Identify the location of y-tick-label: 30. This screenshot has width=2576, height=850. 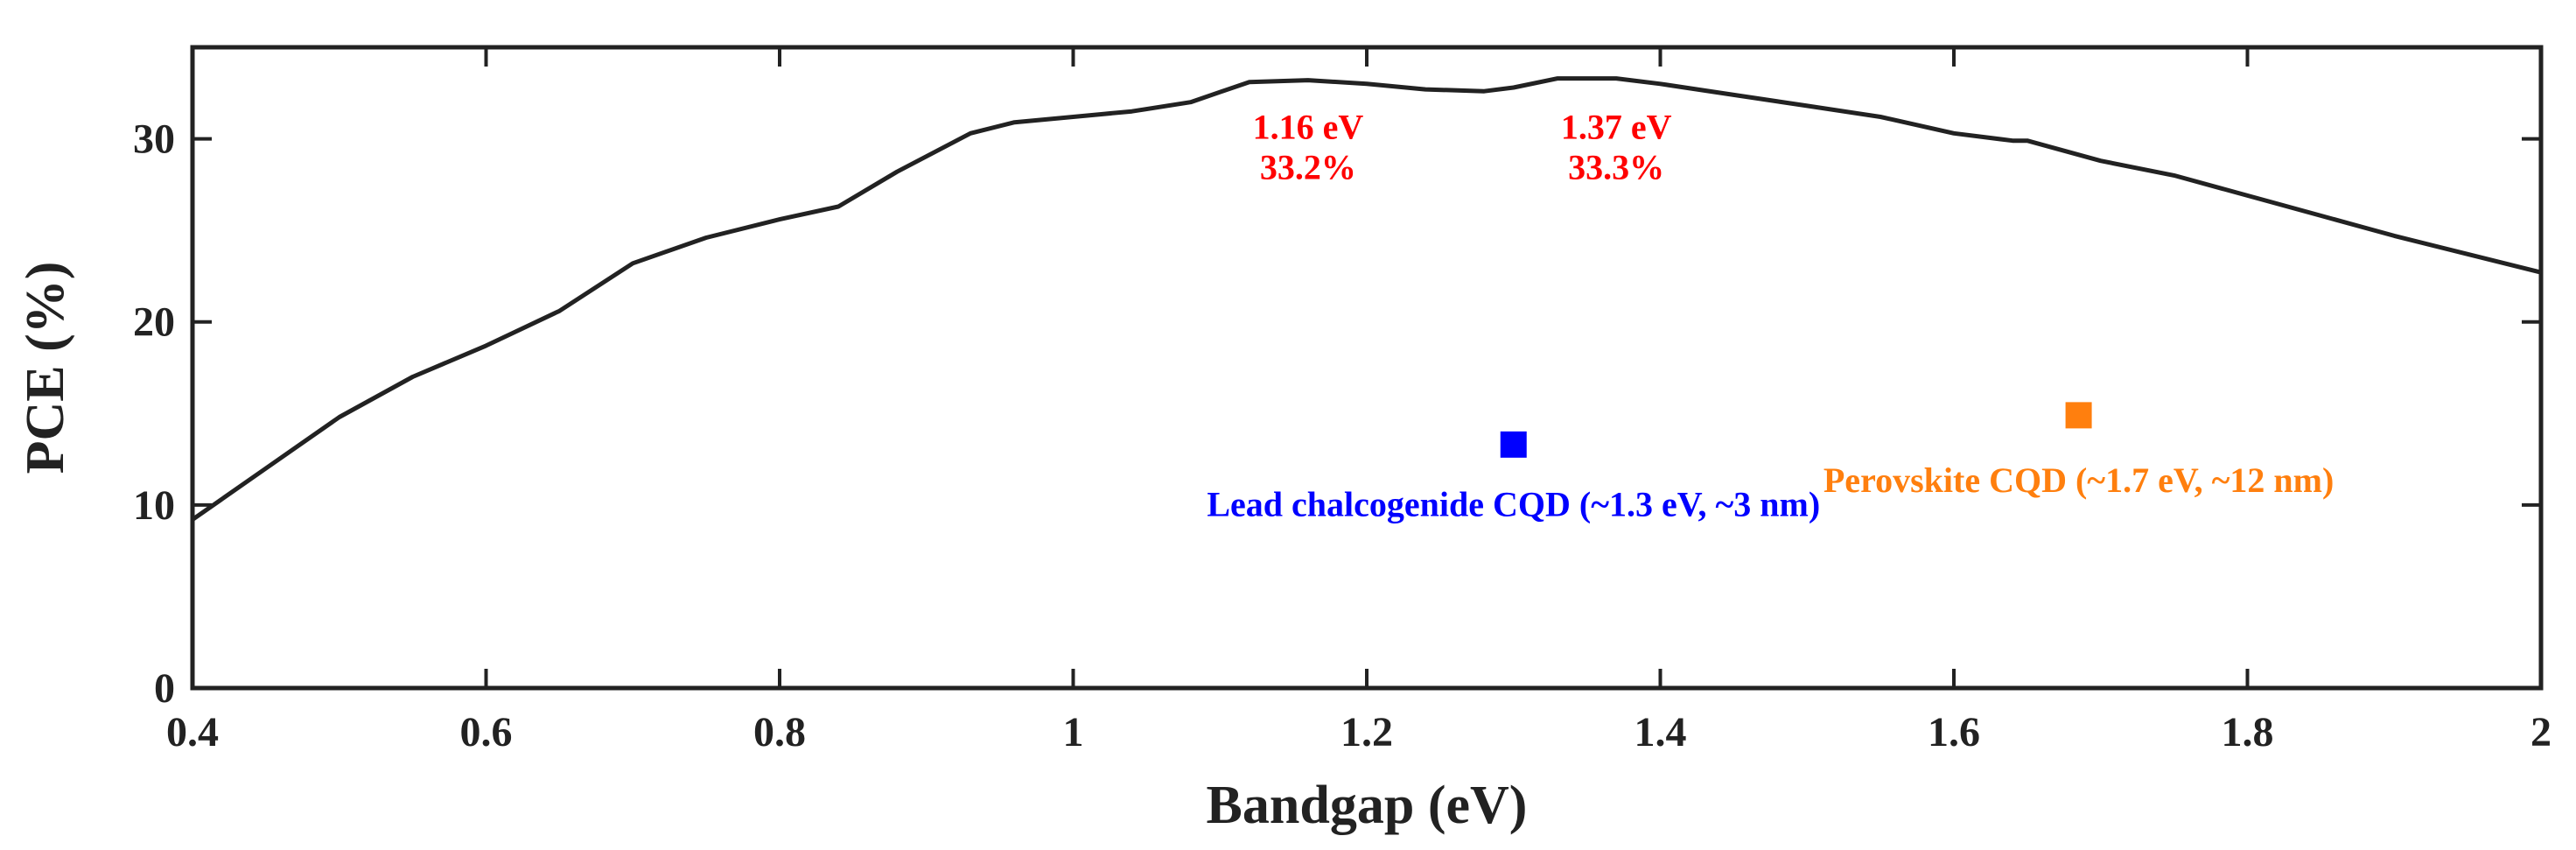
(154, 139).